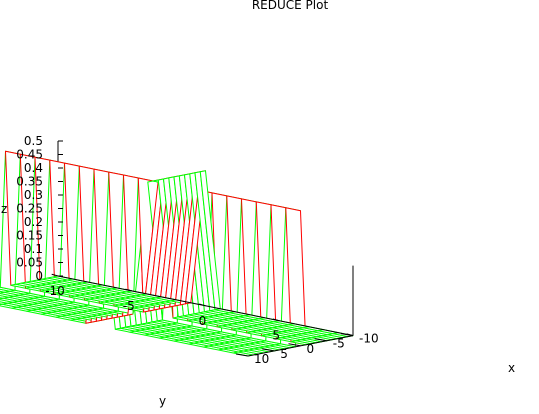 The image size is (539, 414). What do you see at coordinates (369, 339) in the screenshot?
I see `x-tick-label: -10` at bounding box center [369, 339].